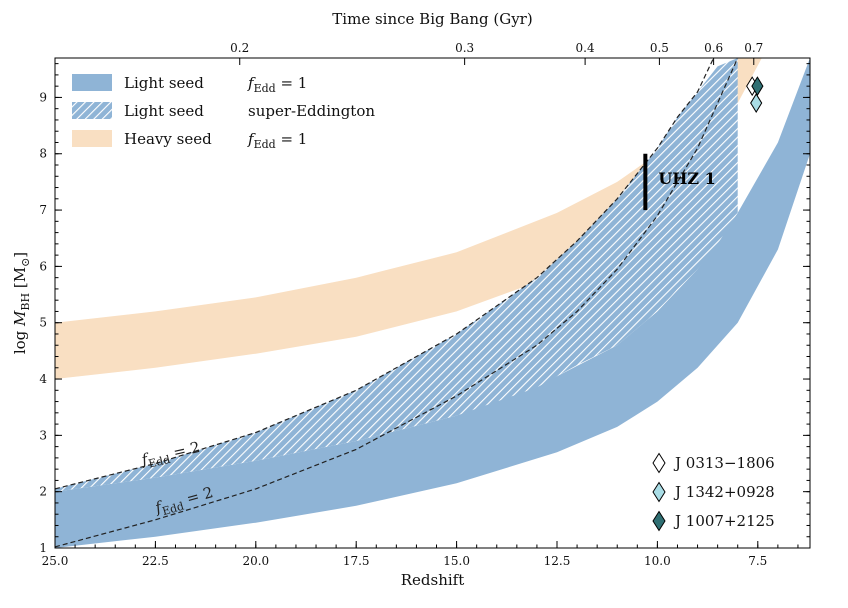  Describe the element at coordinates (464, 48) in the screenshot. I see `top-tick-label: 0.3` at that location.